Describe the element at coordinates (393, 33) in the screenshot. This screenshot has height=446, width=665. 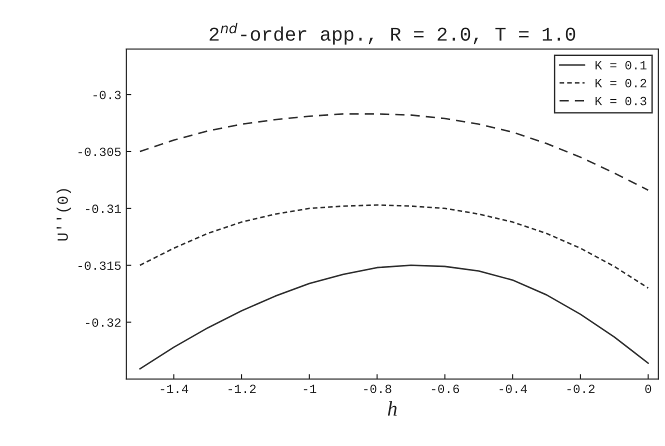
I see `chart-title: 2$^{nd}$-order app., R = 2.0, T = 1.0` at that location.